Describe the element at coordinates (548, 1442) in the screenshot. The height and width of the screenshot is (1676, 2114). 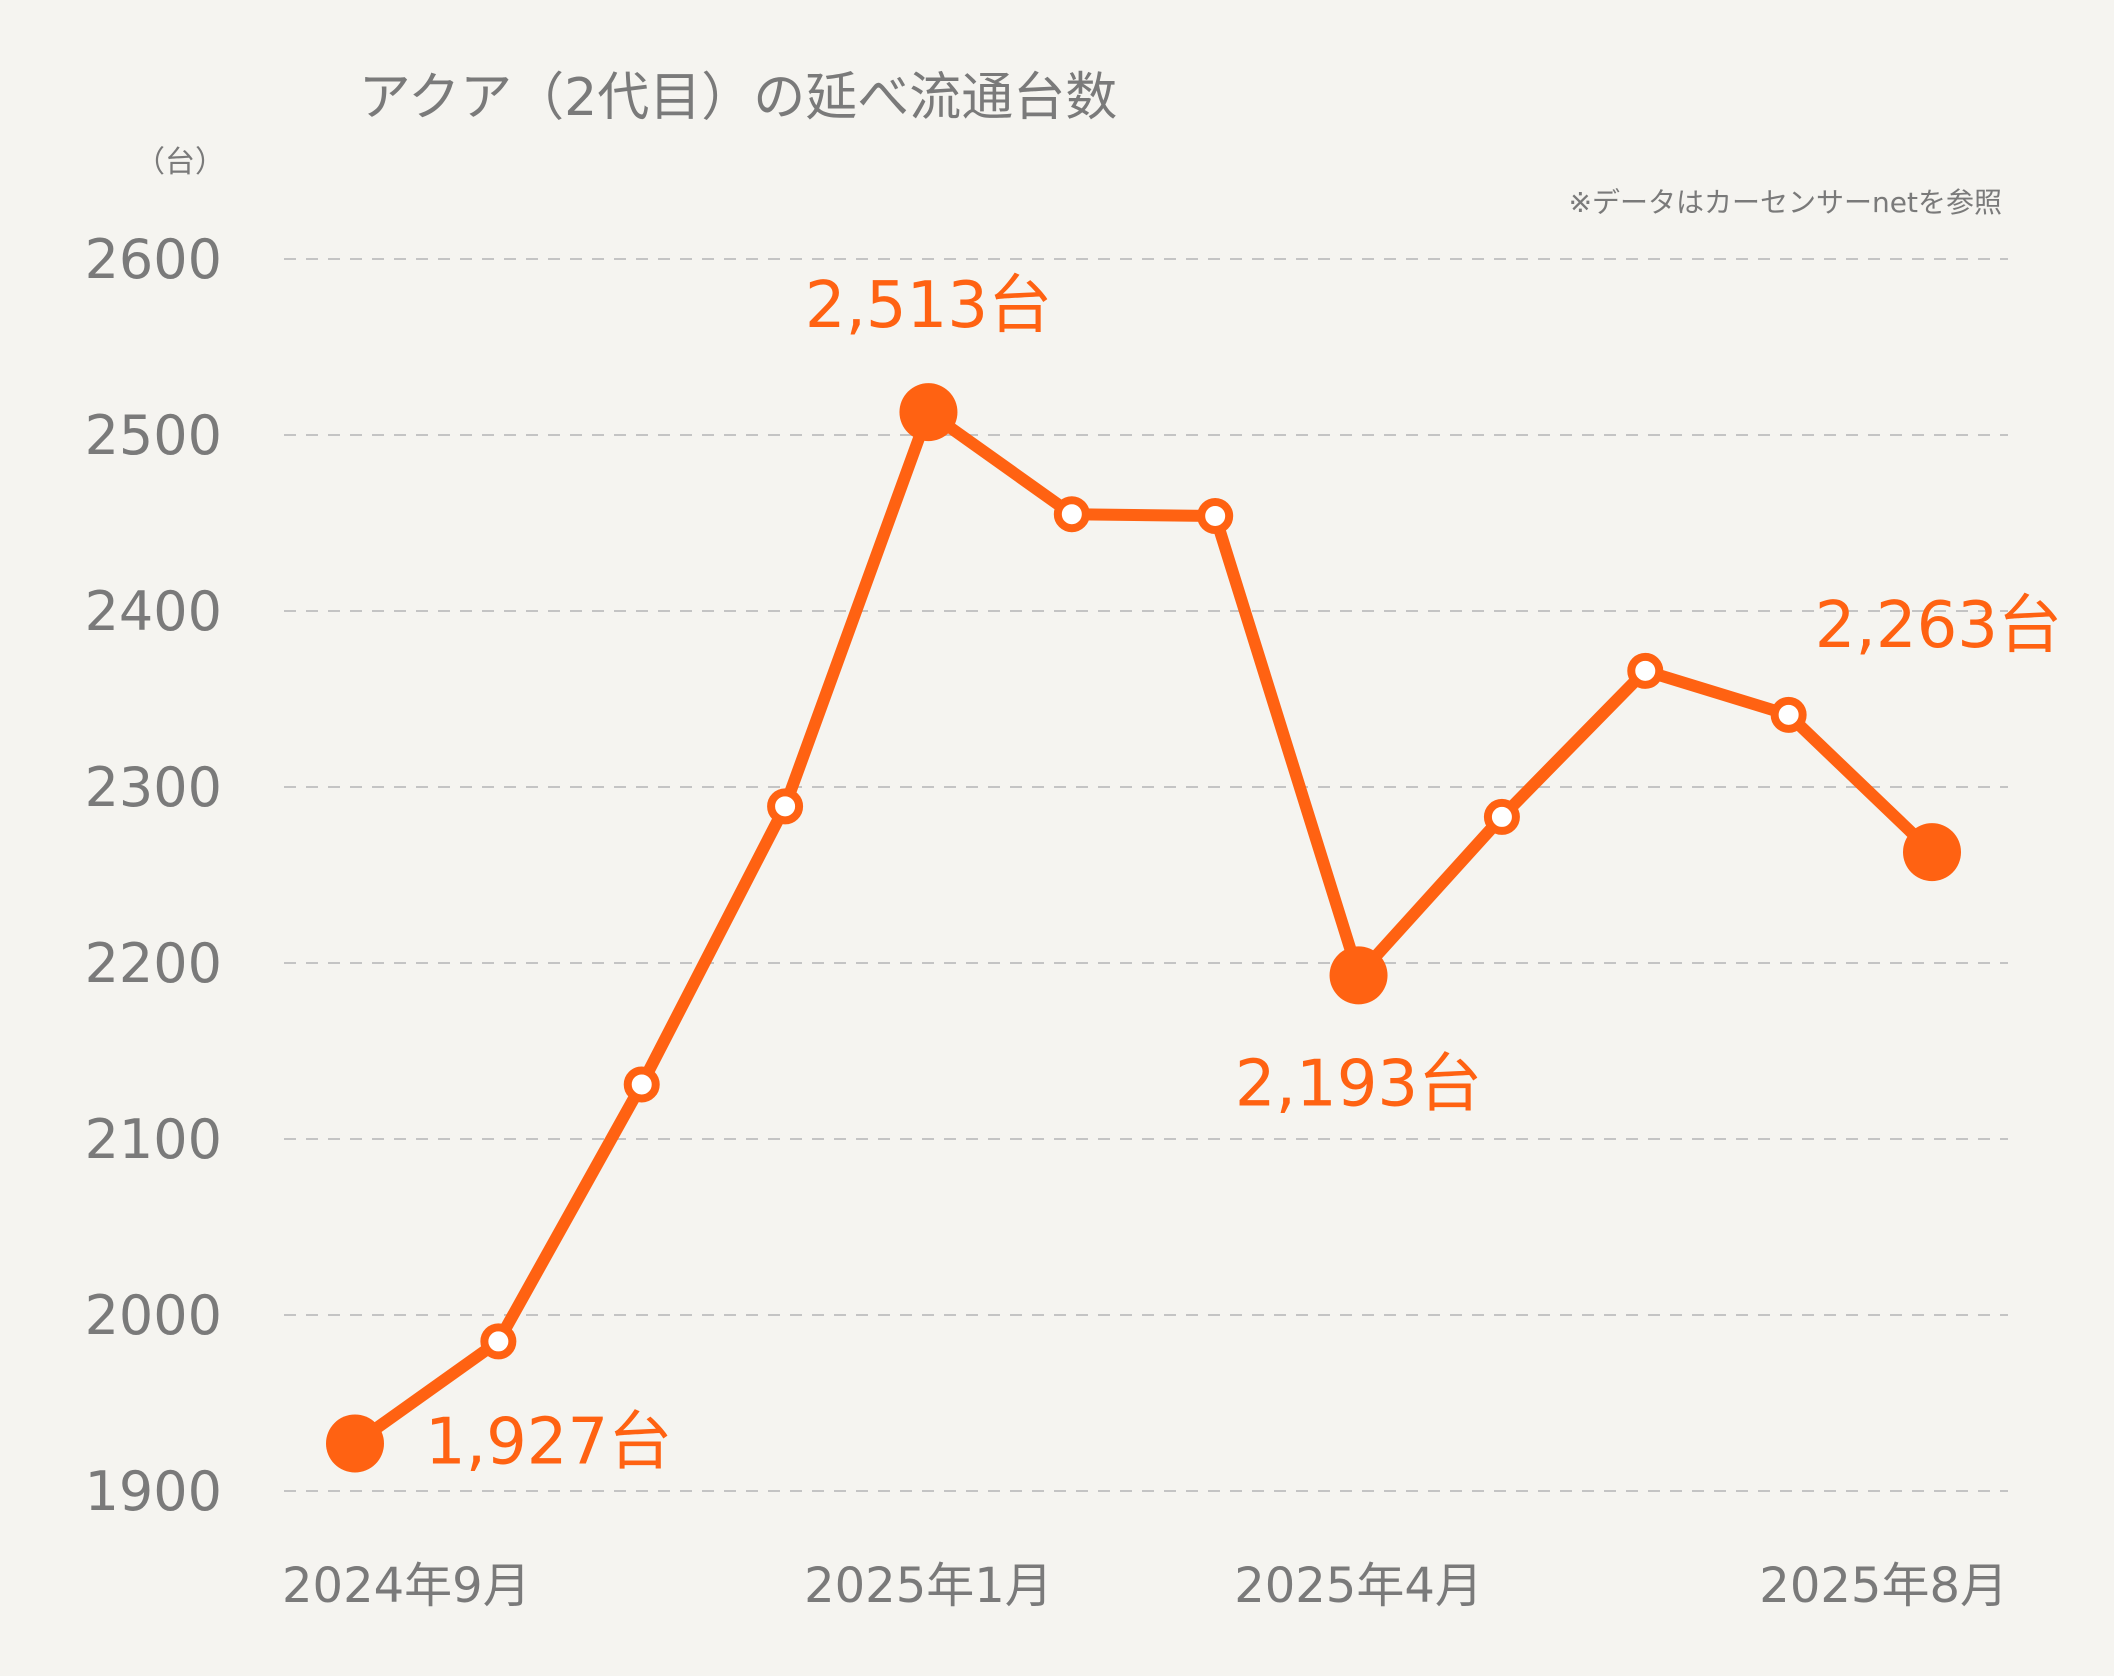
I see `data-label: 1,927台` at that location.